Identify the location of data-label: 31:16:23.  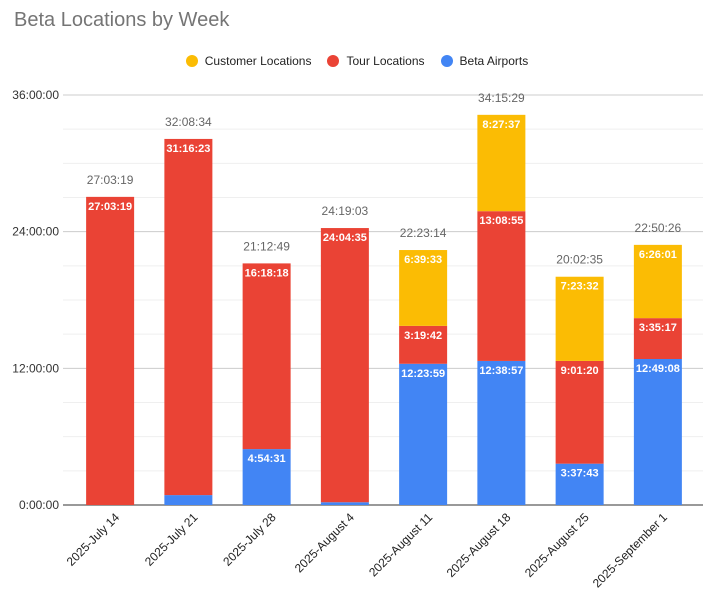
(188, 149).